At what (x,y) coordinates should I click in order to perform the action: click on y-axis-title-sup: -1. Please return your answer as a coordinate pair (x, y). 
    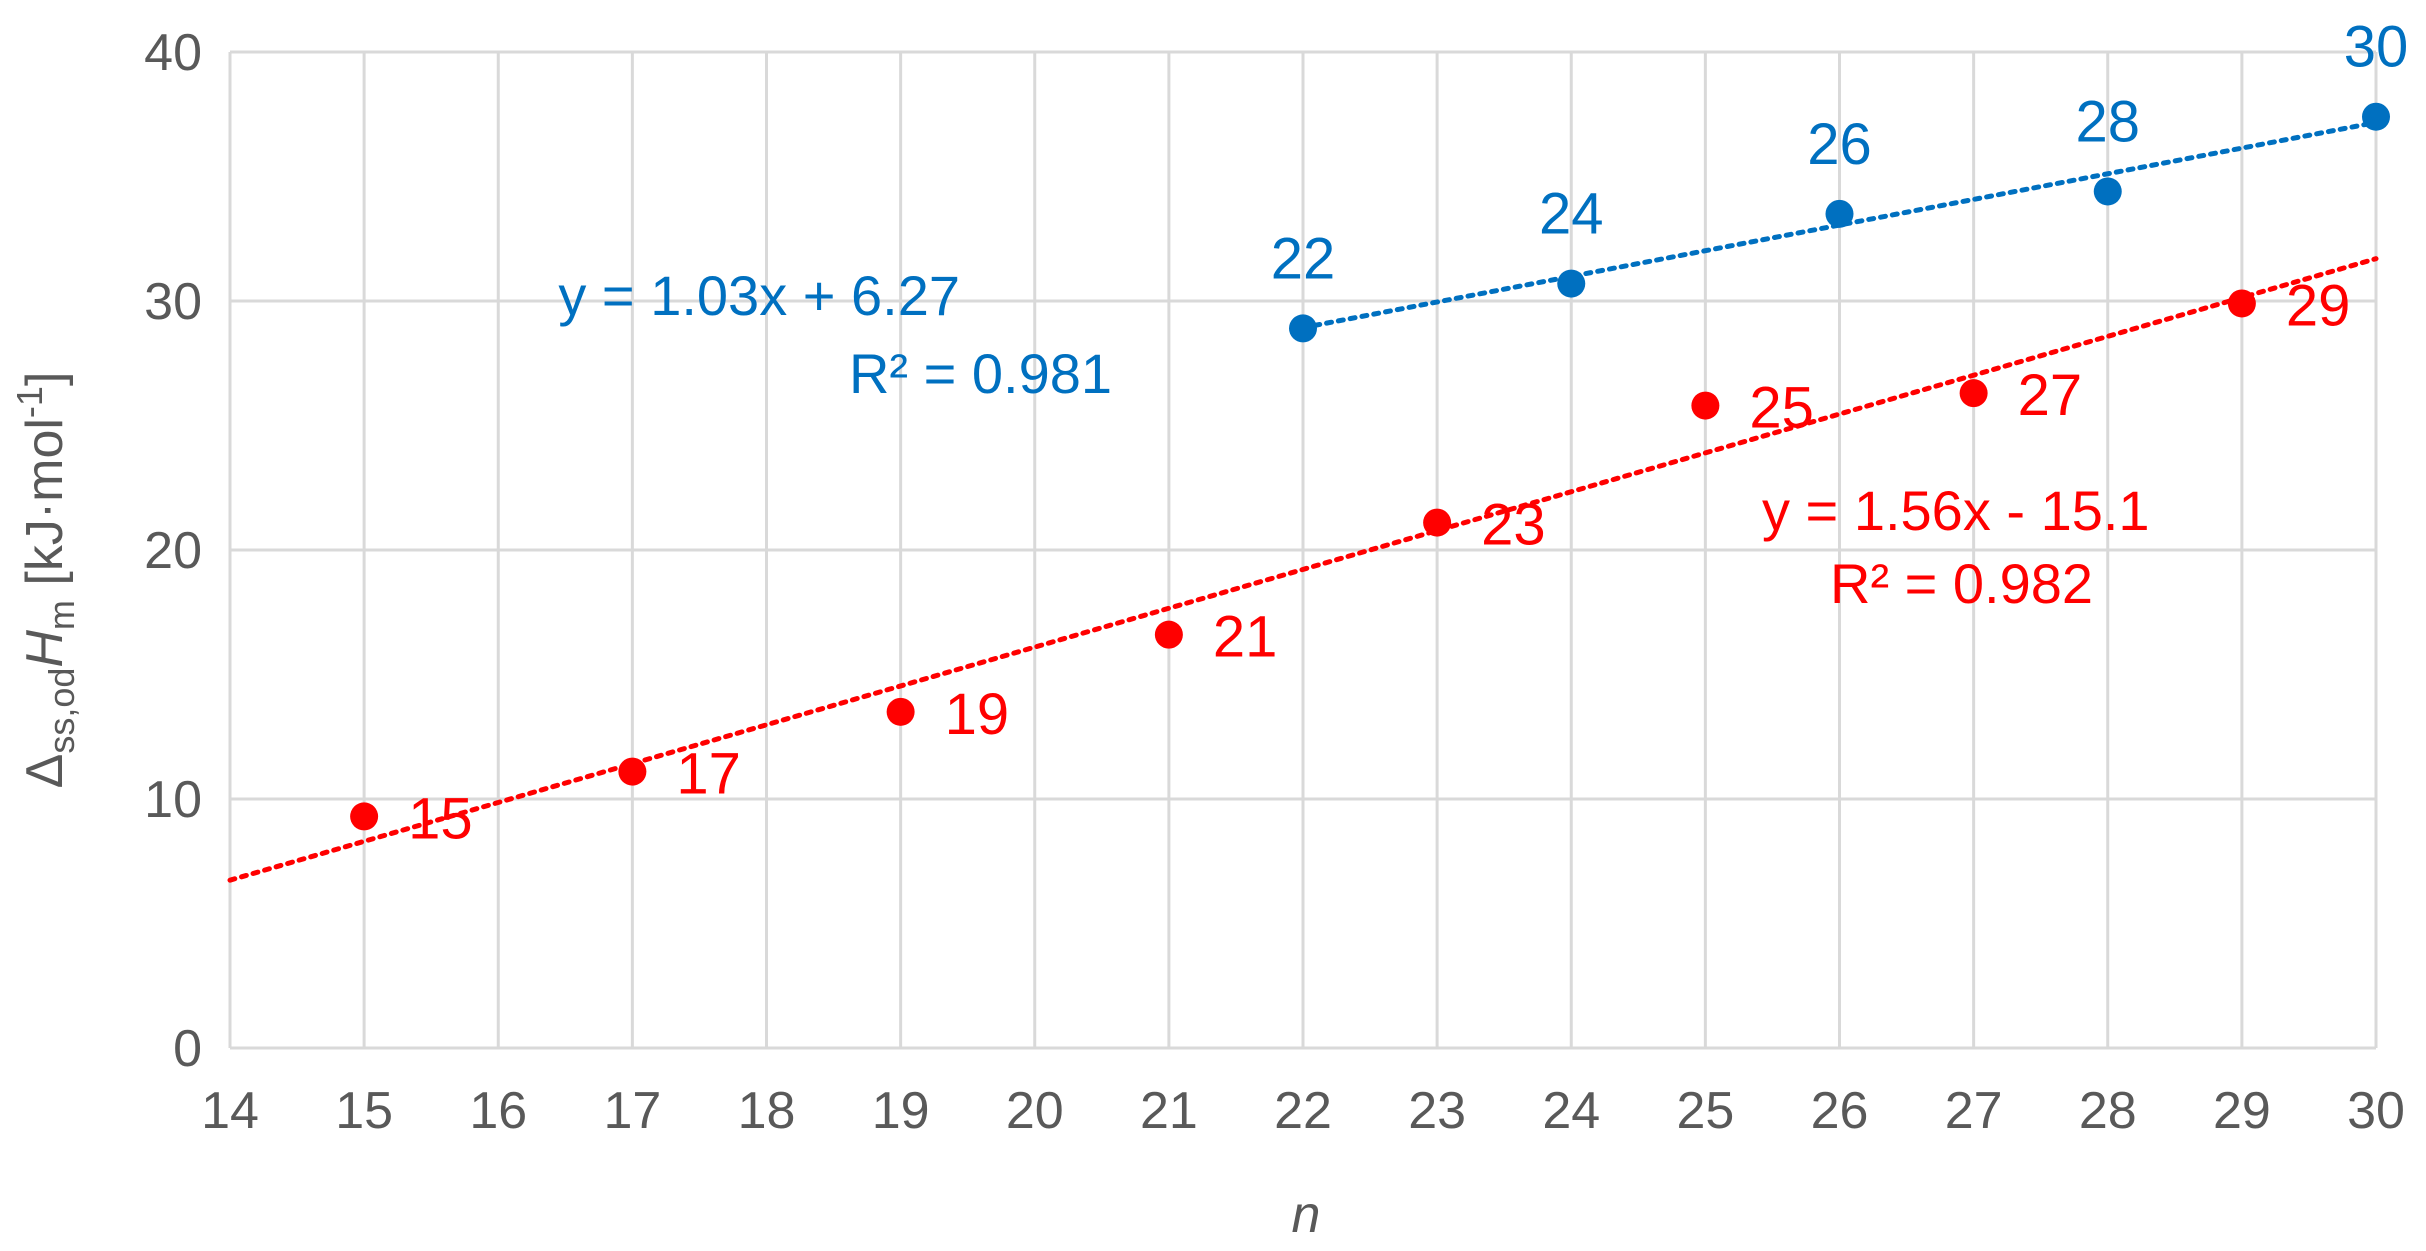
    Looking at the image, I should click on (29, 402).